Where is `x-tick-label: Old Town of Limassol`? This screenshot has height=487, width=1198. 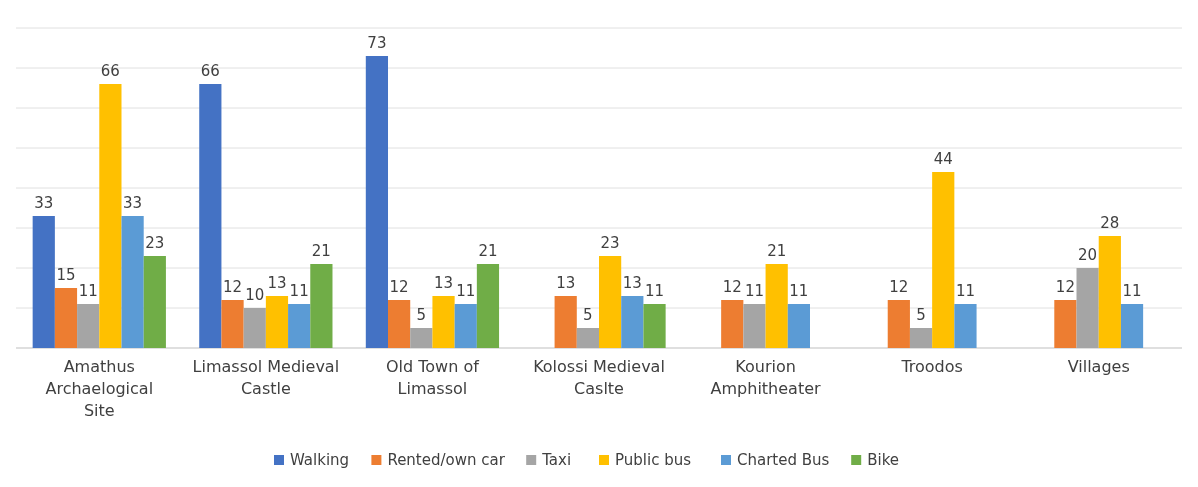
x-tick-label: Old Town of Limassol is located at coordinates (433, 377).